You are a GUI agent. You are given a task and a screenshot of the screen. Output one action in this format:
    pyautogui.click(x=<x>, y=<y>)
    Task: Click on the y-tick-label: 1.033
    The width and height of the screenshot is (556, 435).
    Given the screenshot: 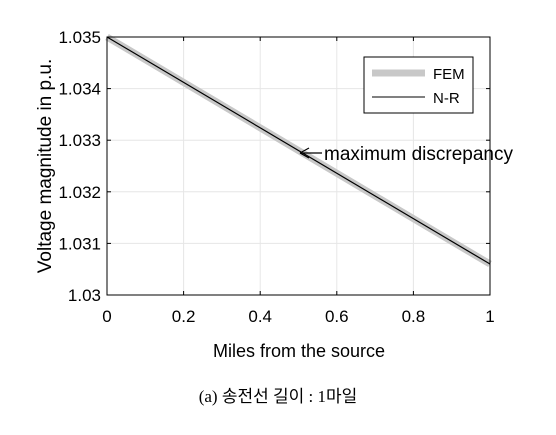 What is the action you would take?
    pyautogui.click(x=79, y=140)
    